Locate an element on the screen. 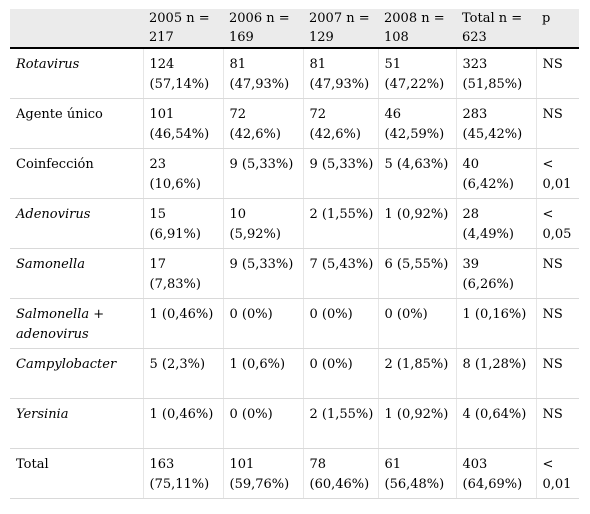 This screenshot has height=514, width=590. cell-total: 323 (51,85%) is located at coordinates (496, 73).